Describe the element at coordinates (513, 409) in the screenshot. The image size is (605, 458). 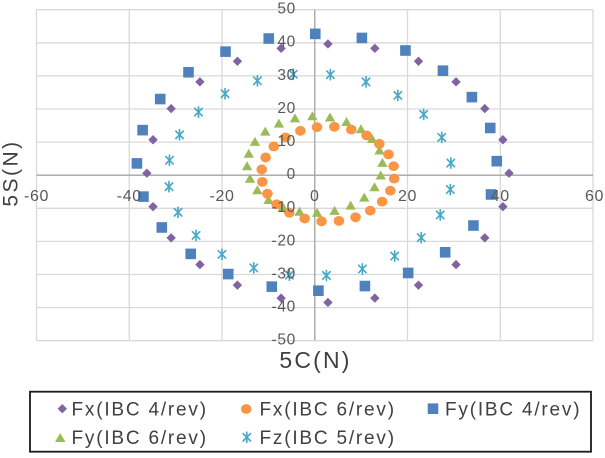
I see `svg-text: Fy(IBC 4/rev)` at that location.